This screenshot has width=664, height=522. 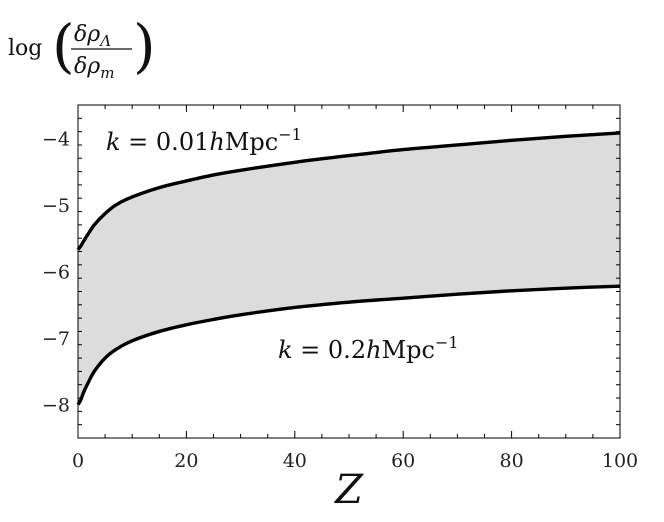 I want to click on y-tick-label: −6, so click(x=56, y=273).